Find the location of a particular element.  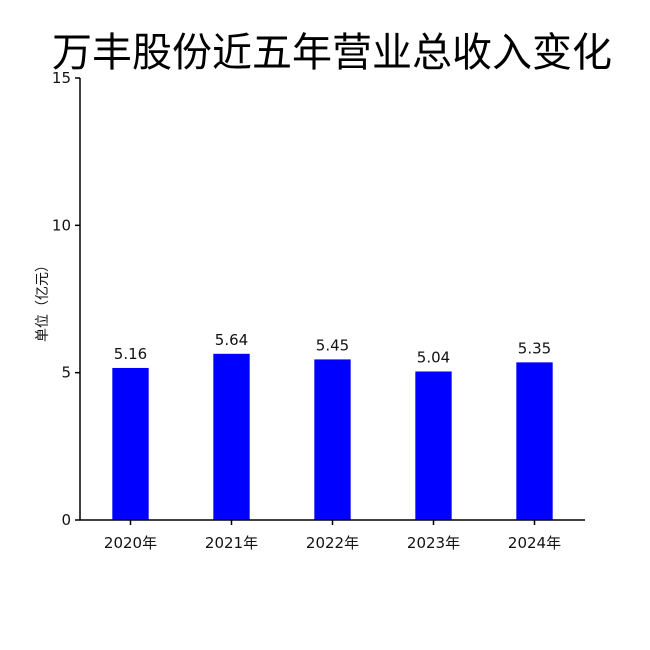

data-label: 5.64 is located at coordinates (231, 340).